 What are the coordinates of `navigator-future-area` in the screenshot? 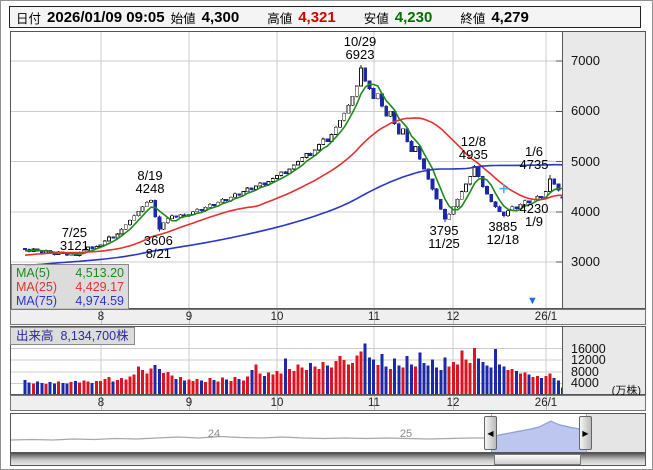 It's located at (615, 433).